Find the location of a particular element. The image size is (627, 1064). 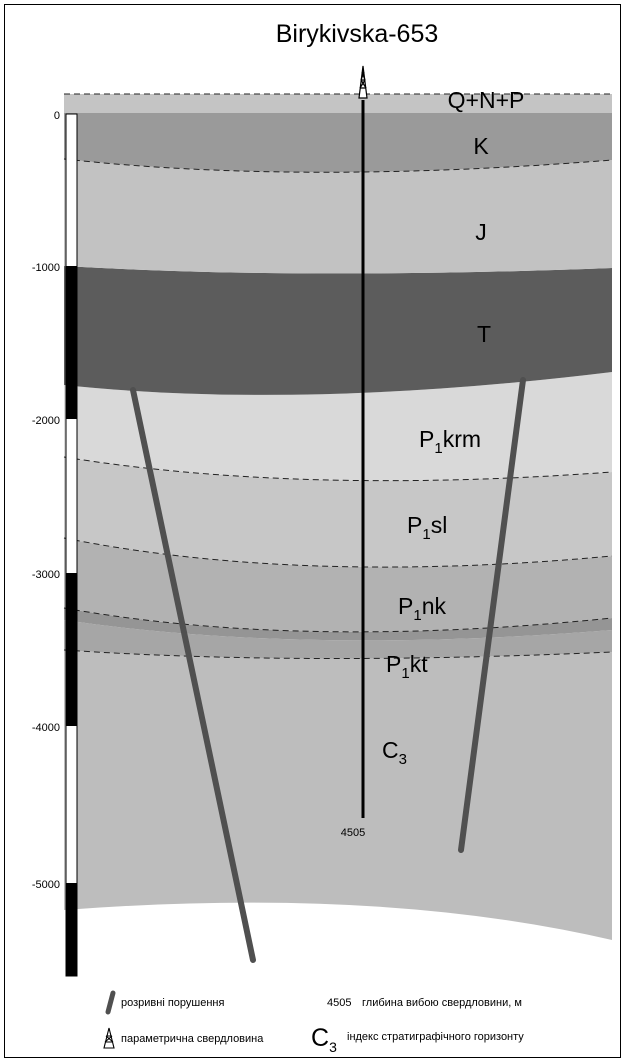

fault-line-right is located at coordinates (492, 615).